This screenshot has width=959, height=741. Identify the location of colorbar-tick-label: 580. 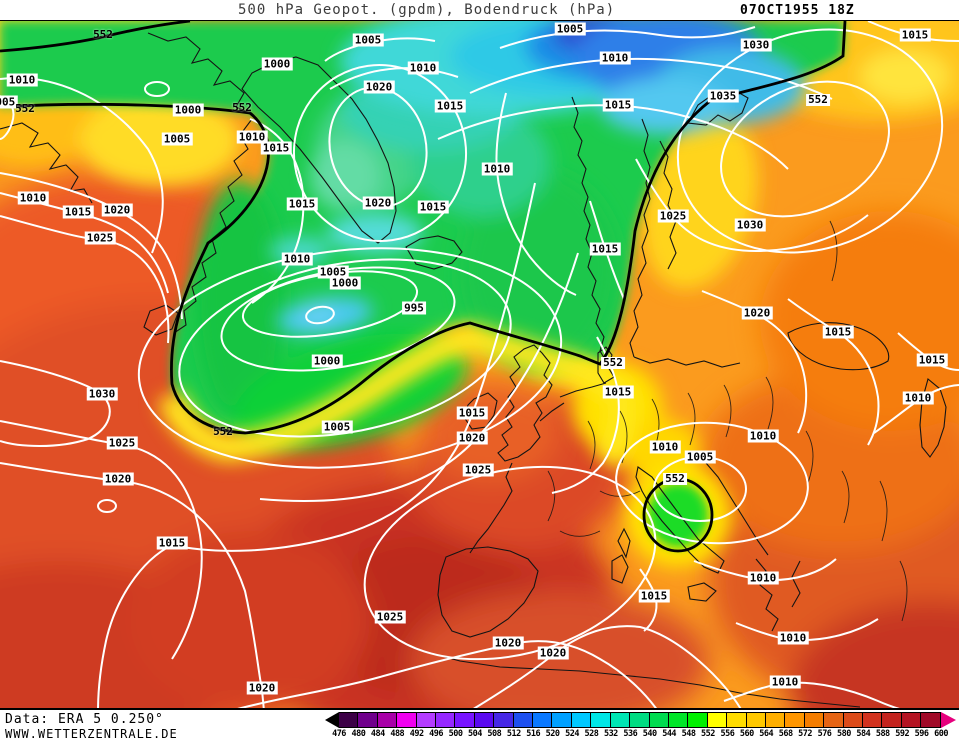
(843, 734).